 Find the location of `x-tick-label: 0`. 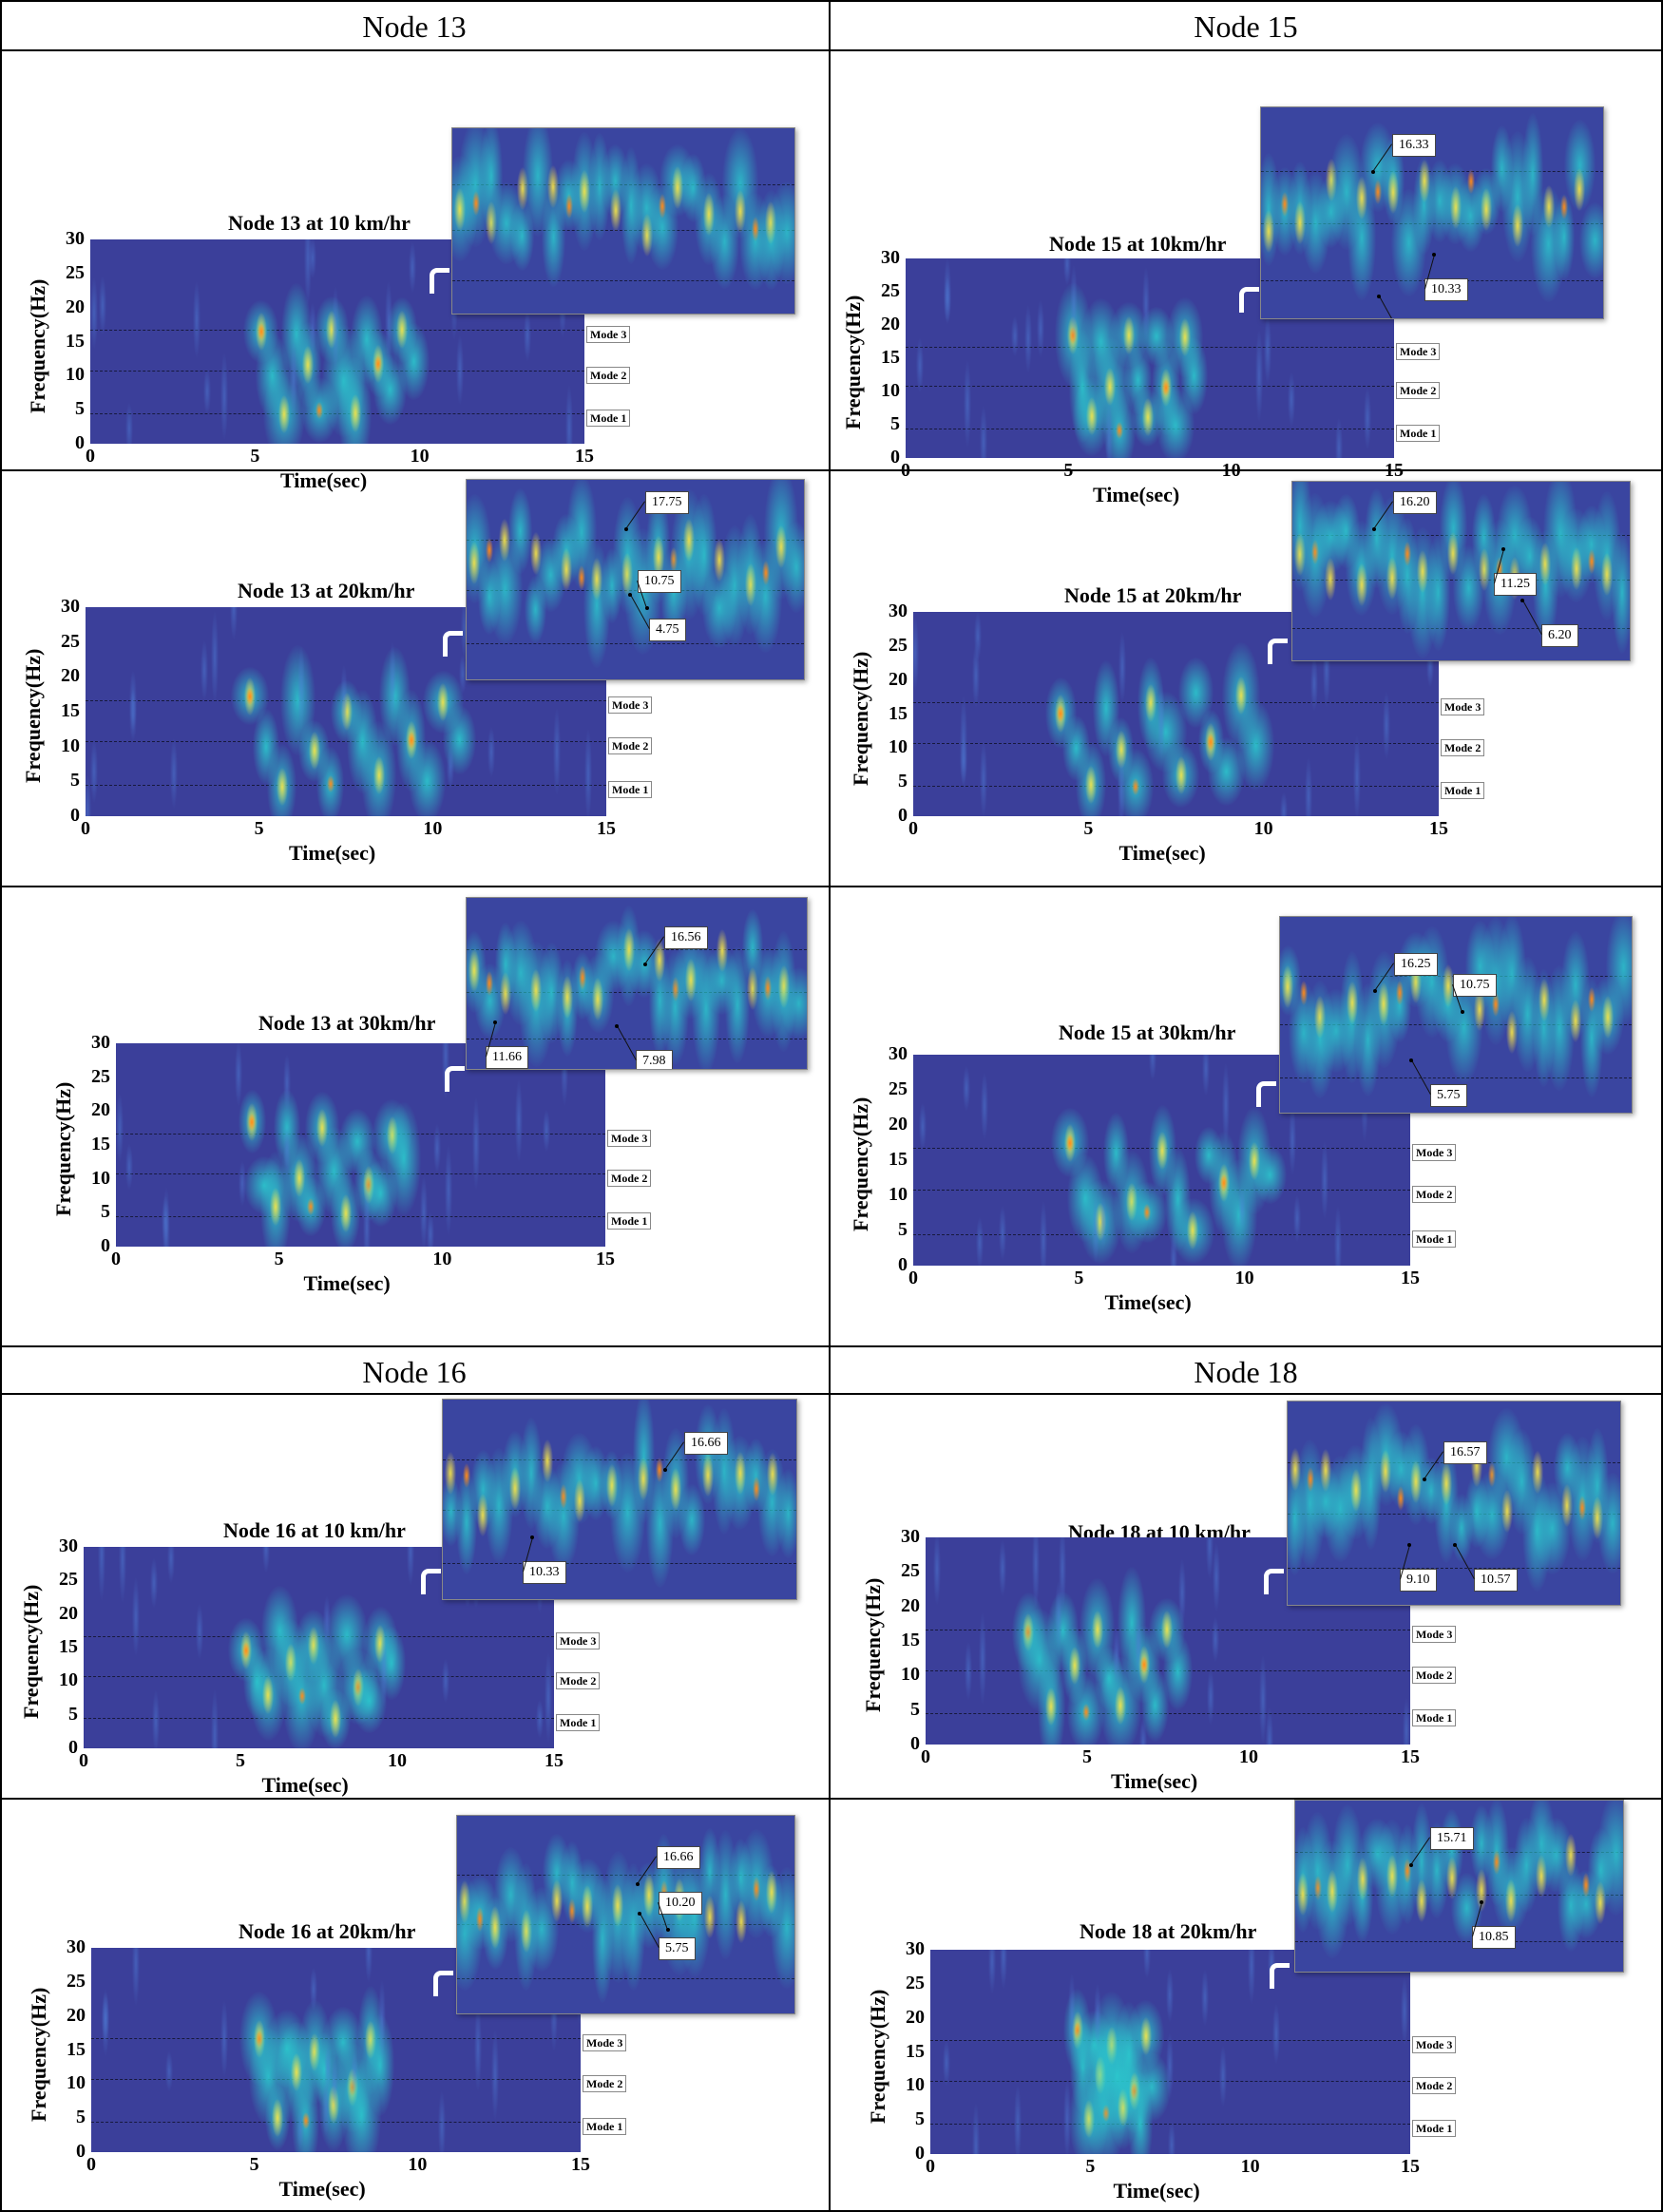

x-tick-label: 0 is located at coordinates (905, 470).